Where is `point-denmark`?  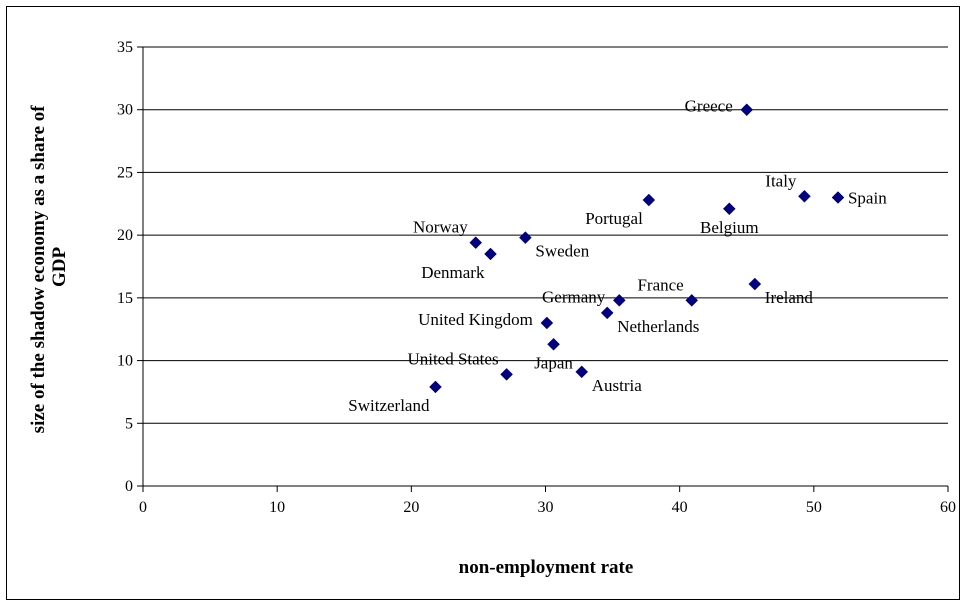
point-denmark is located at coordinates (490, 254).